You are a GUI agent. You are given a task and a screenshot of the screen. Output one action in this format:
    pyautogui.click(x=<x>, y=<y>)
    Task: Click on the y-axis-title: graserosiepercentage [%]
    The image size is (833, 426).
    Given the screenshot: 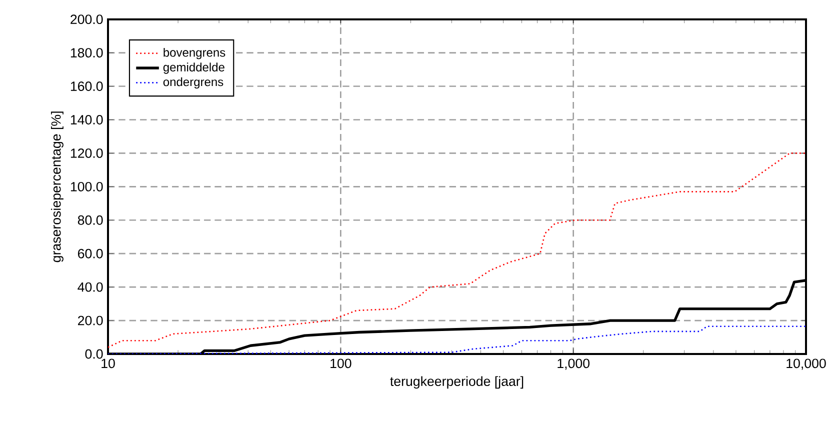 What is the action you would take?
    pyautogui.click(x=57, y=187)
    